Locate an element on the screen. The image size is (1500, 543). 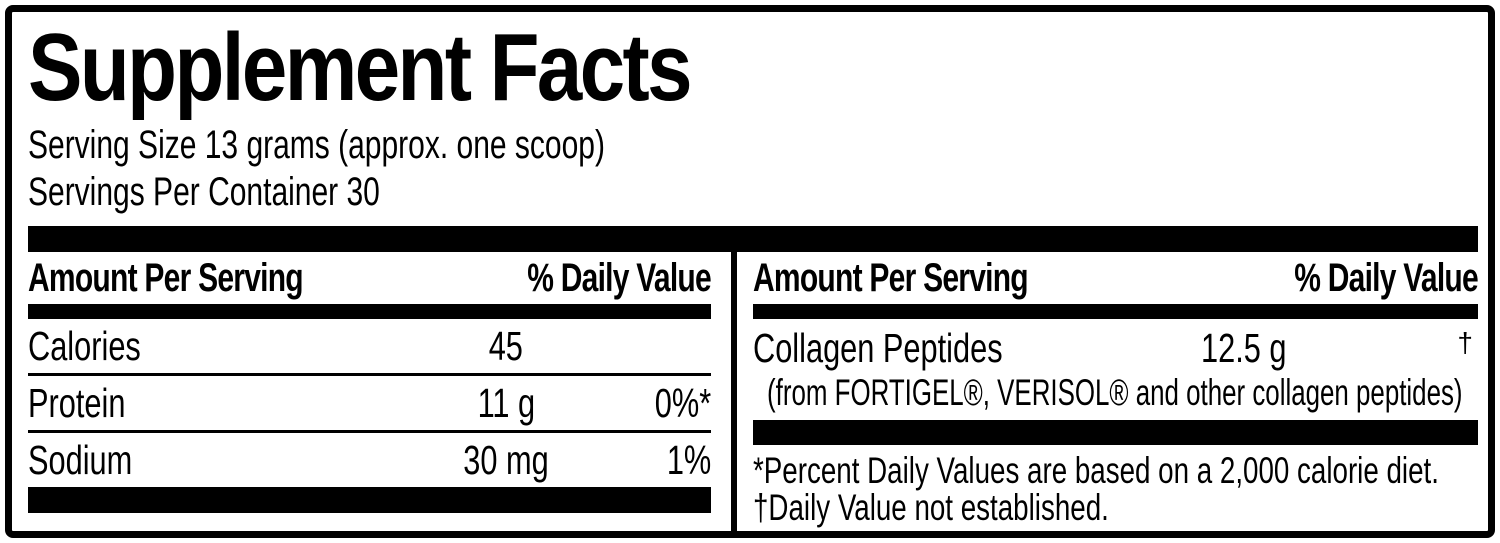
ingredient-dagger-mark: † is located at coordinates (1465, 342).